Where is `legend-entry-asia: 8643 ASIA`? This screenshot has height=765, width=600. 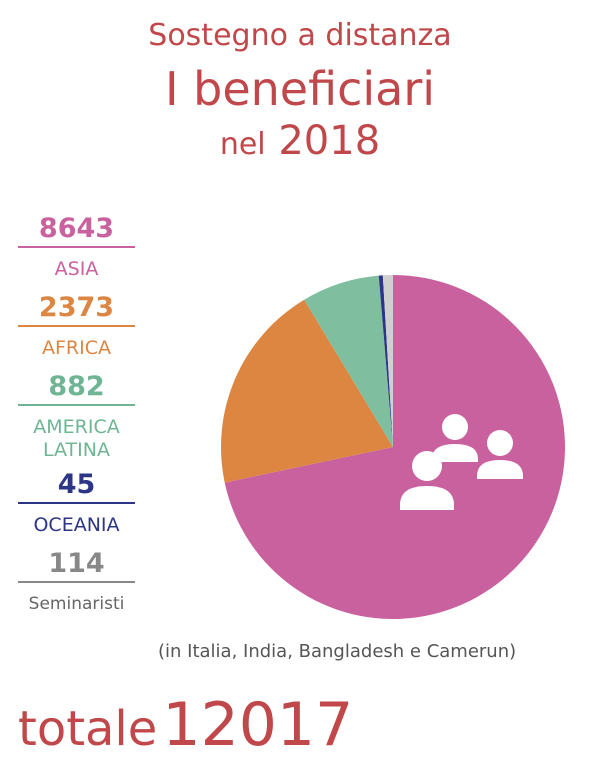
legend-entry-asia: 8643 ASIA is located at coordinates (76, 251).